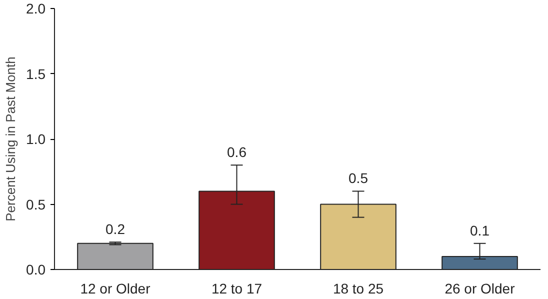 The image size is (548, 299). I want to click on data-label: 0.2, so click(116, 229).